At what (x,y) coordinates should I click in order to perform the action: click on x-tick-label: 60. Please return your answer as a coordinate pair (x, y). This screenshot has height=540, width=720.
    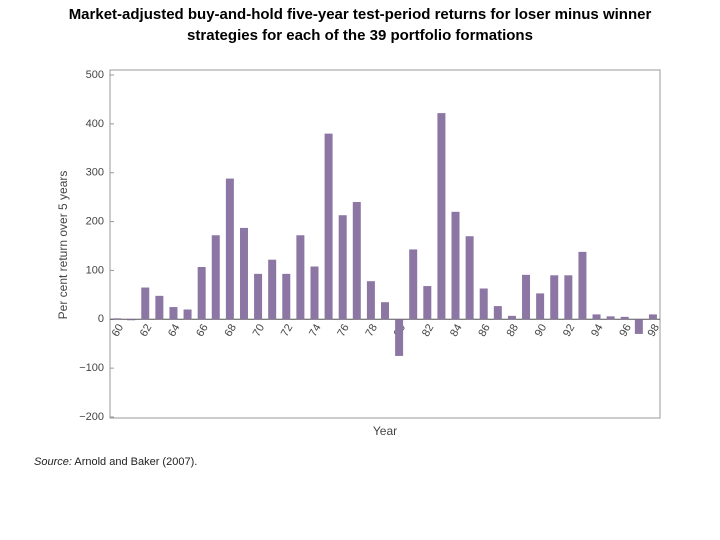
    Looking at the image, I should click on (118, 330).